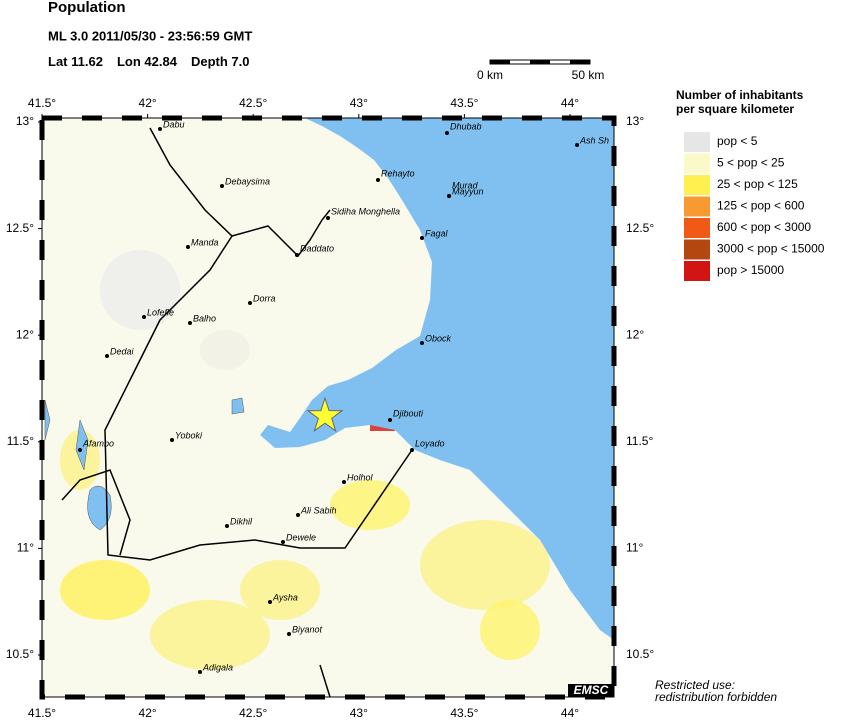 The height and width of the screenshot is (725, 841). Describe the element at coordinates (285, 597) in the screenshot. I see `place-label: Aysha` at that location.